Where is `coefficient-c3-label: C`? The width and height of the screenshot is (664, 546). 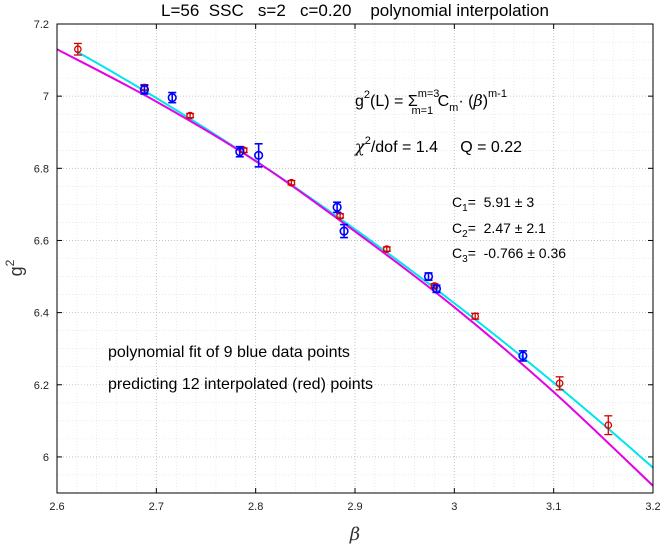
coefficient-c3-label: C is located at coordinates (457, 253).